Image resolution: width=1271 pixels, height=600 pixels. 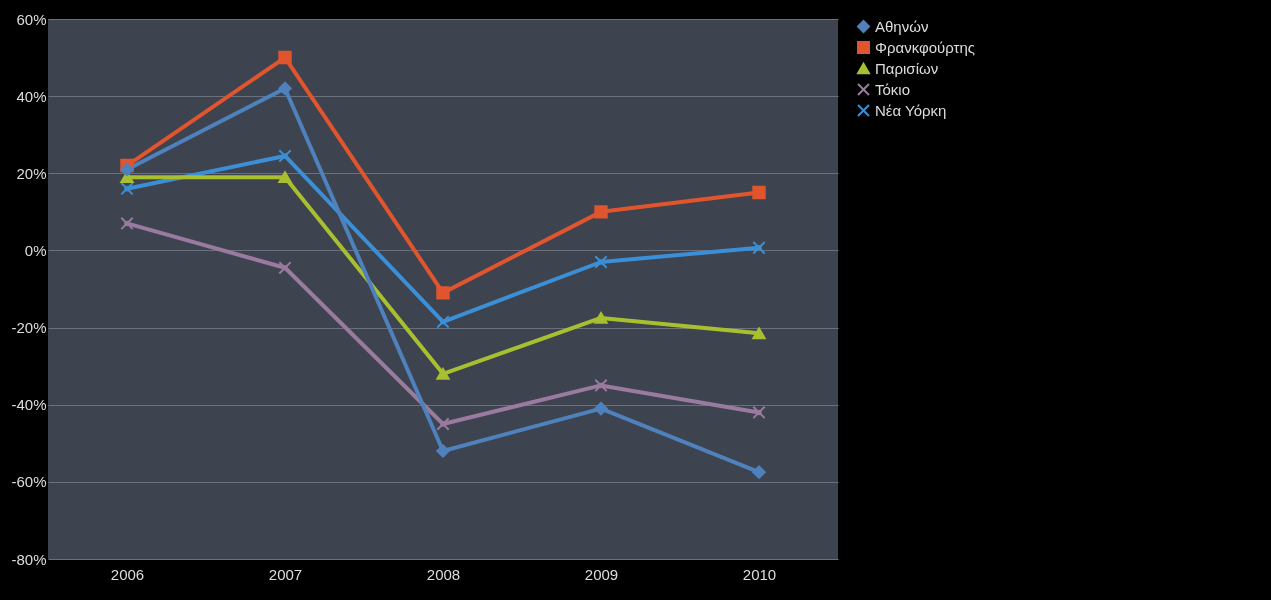 I want to click on legend-label: Νέα Υόρκη, so click(x=911, y=110).